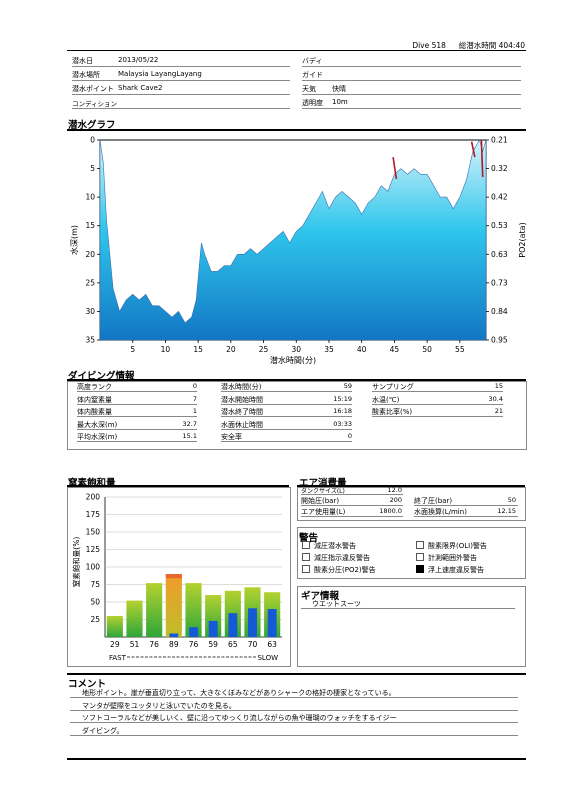  Describe the element at coordinates (115, 644) in the screenshot. I see `n2-category-label: 29` at that location.